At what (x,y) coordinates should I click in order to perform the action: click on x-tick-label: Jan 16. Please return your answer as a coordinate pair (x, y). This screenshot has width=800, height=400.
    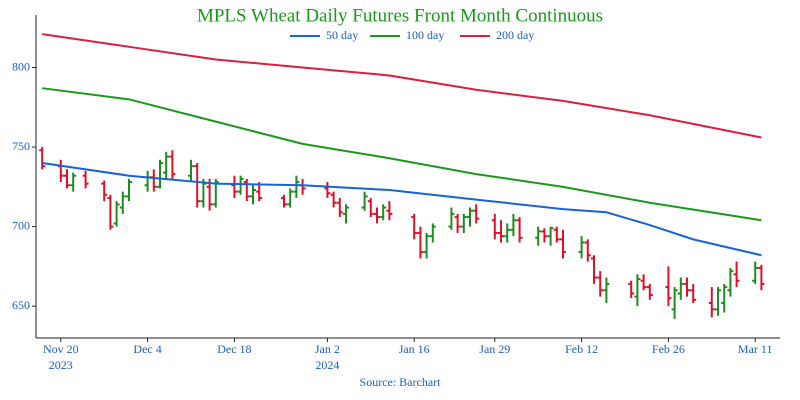
    Looking at the image, I should click on (414, 349).